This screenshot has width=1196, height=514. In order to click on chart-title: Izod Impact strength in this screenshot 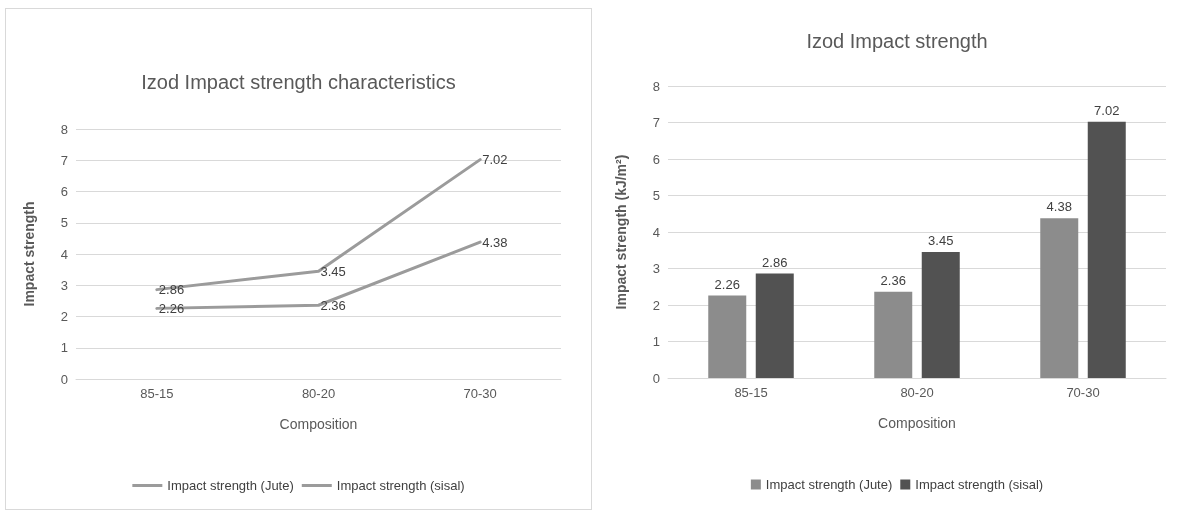, I will do `click(897, 41)`.